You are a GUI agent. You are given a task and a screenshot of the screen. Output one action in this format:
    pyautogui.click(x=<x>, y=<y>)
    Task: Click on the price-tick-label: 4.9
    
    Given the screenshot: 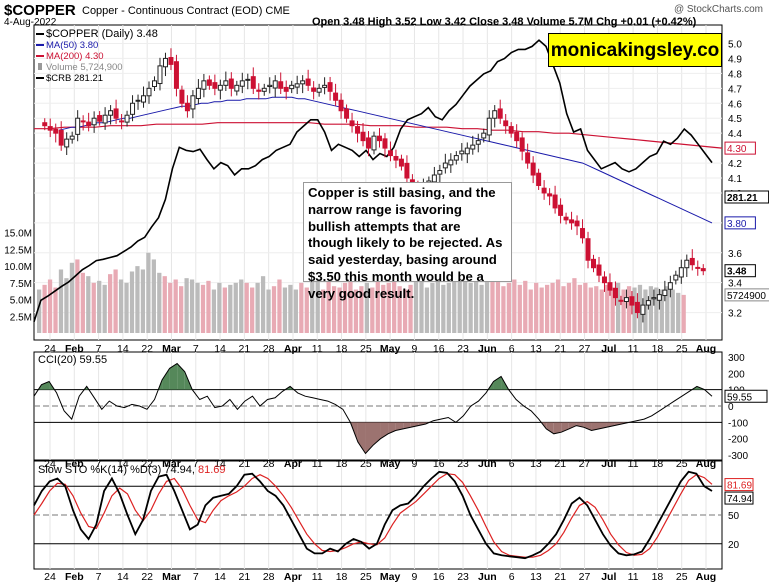 What is the action you would take?
    pyautogui.click(x=735, y=59)
    